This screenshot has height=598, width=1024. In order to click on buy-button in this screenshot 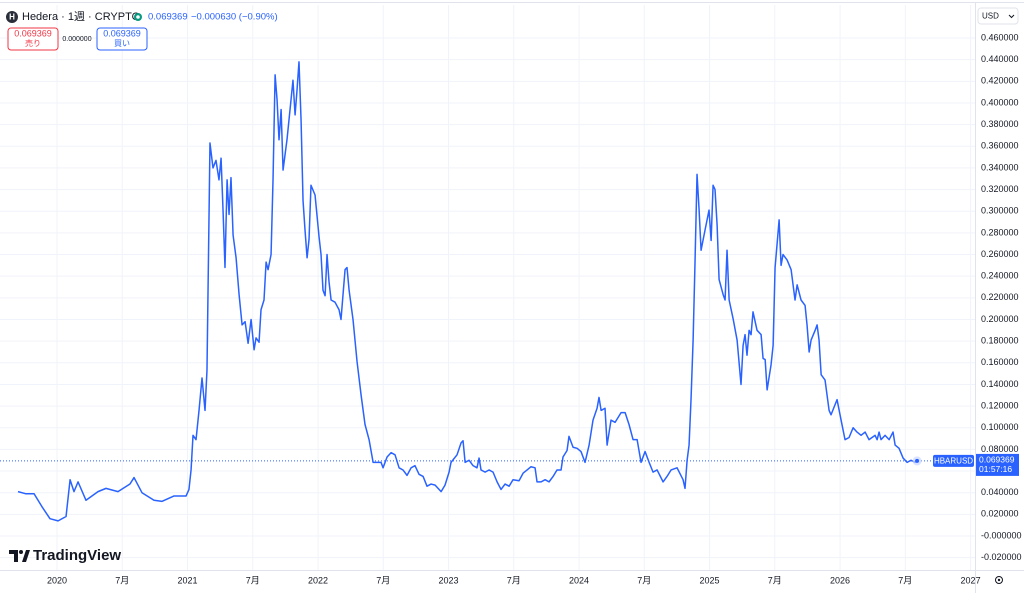, I will do `click(122, 39)`.